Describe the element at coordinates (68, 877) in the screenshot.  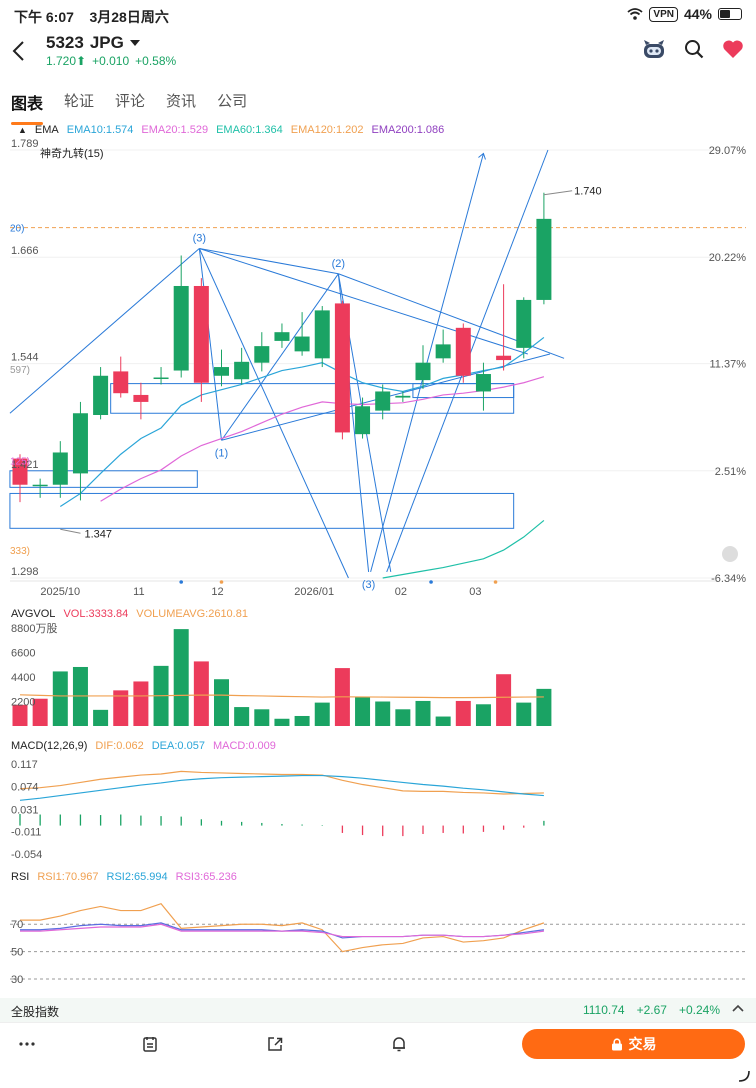
I see `rsi1-value: RSI1:70.967` at that location.